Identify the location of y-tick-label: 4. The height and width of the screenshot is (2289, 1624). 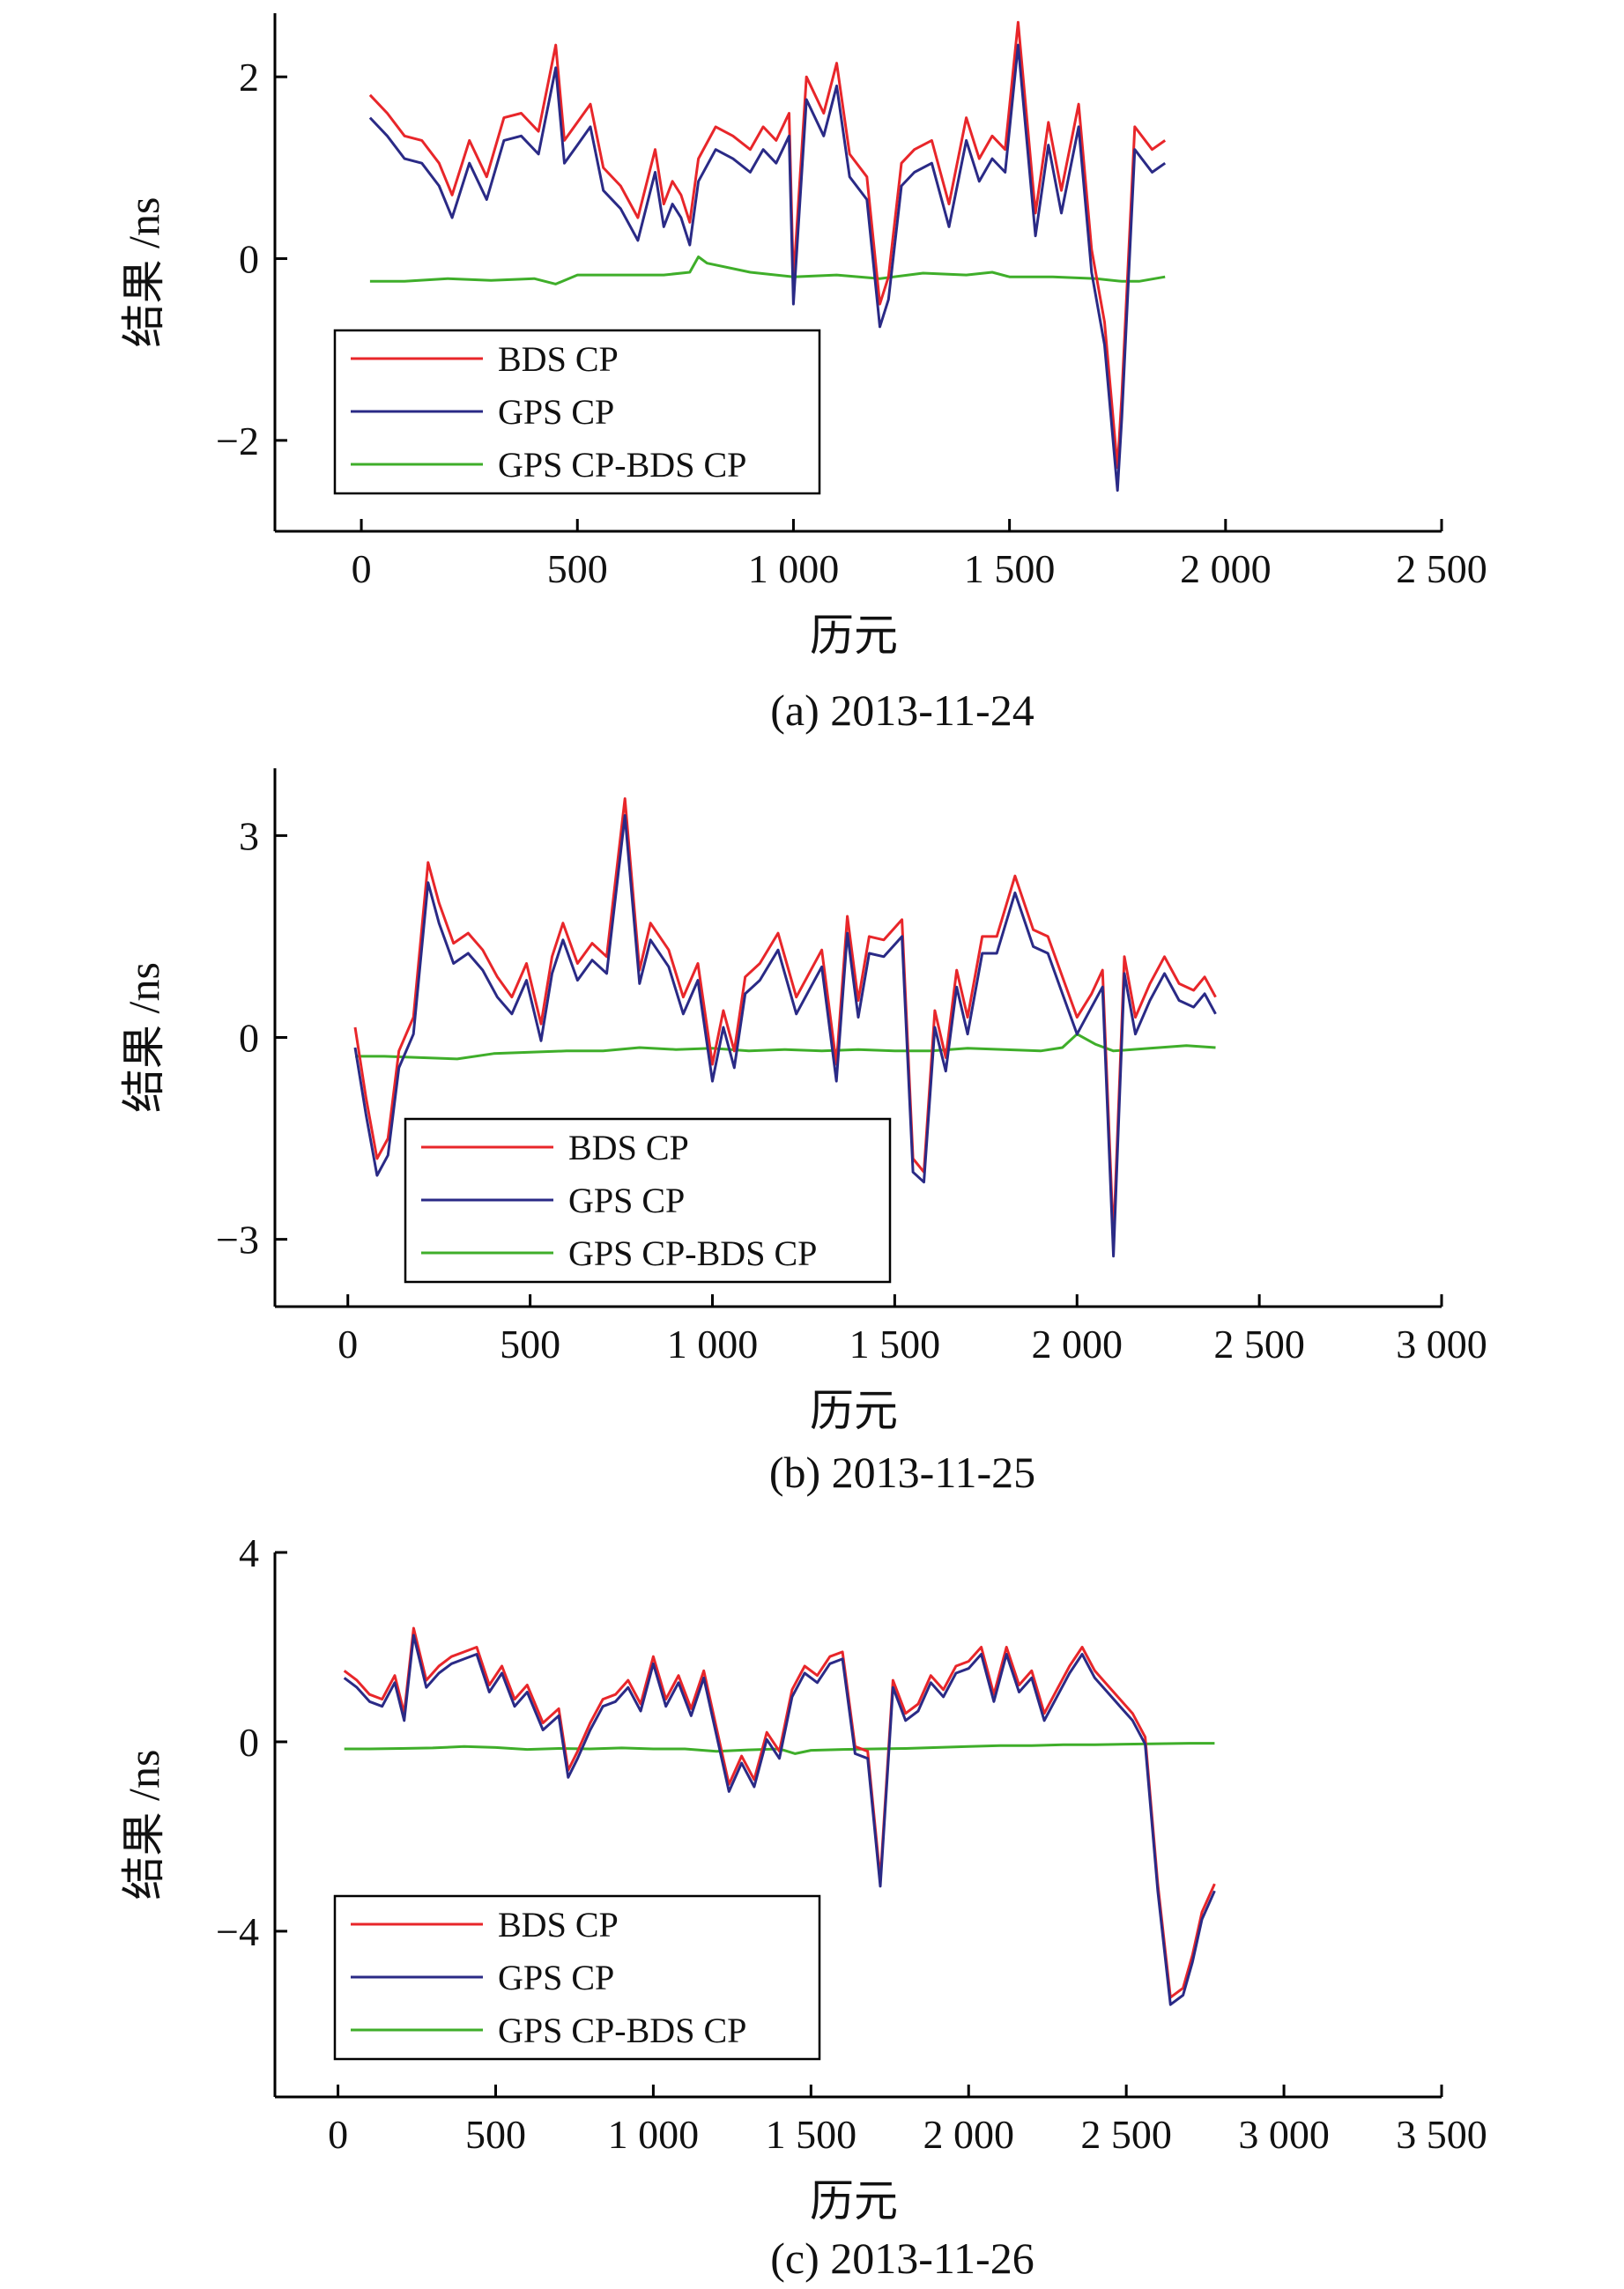
(249, 1552).